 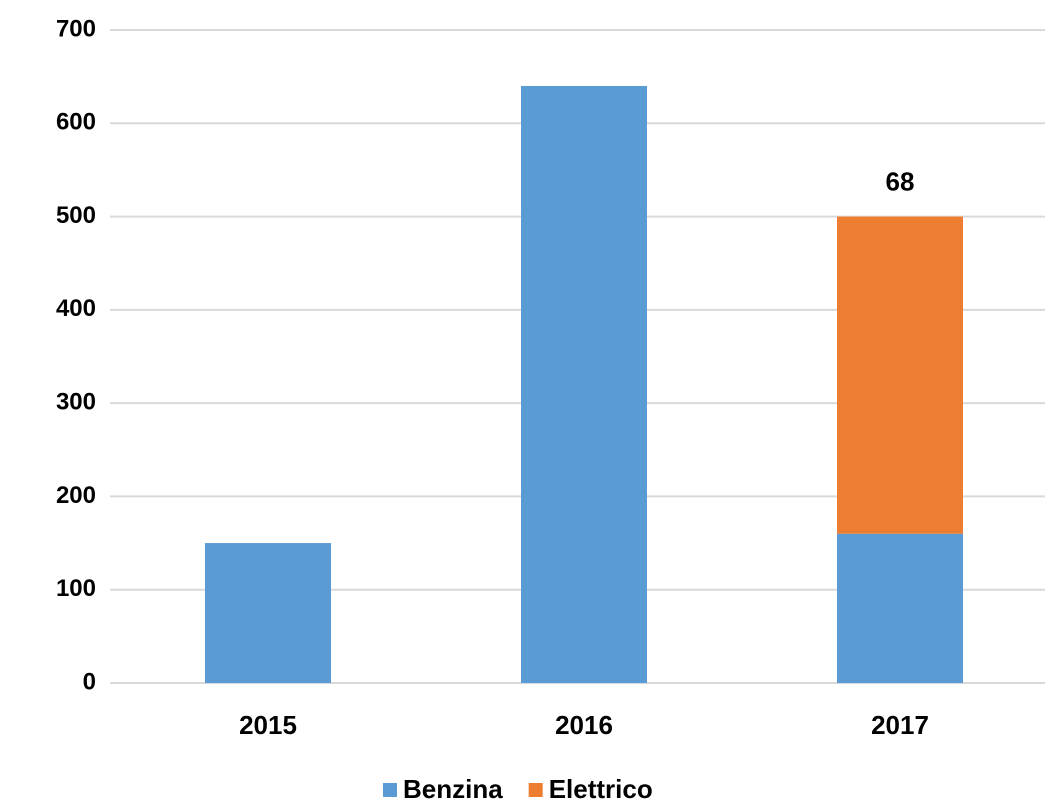 I want to click on y-tick-label: 300, so click(x=76, y=401).